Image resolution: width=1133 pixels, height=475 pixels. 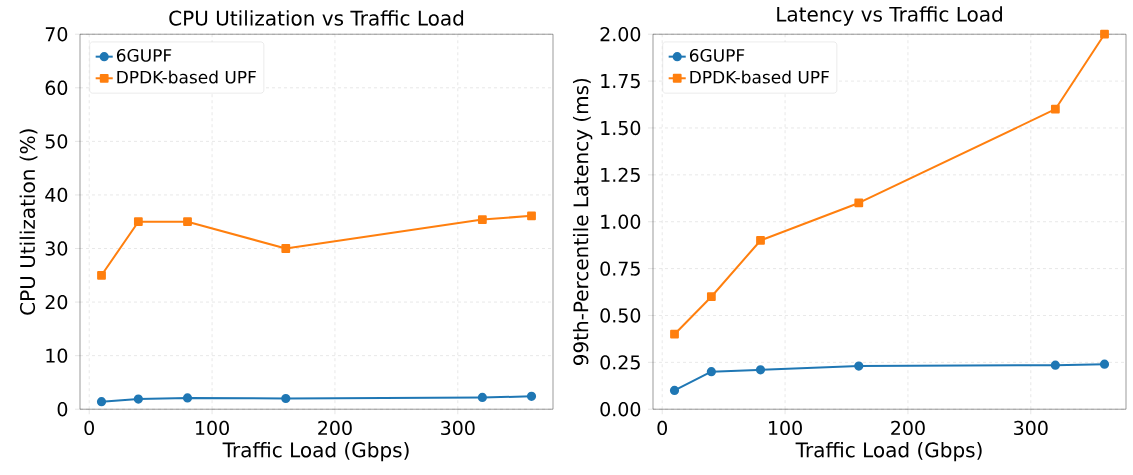 What do you see at coordinates (620, 362) in the screenshot?
I see `y-tick-label: 0.25` at bounding box center [620, 362].